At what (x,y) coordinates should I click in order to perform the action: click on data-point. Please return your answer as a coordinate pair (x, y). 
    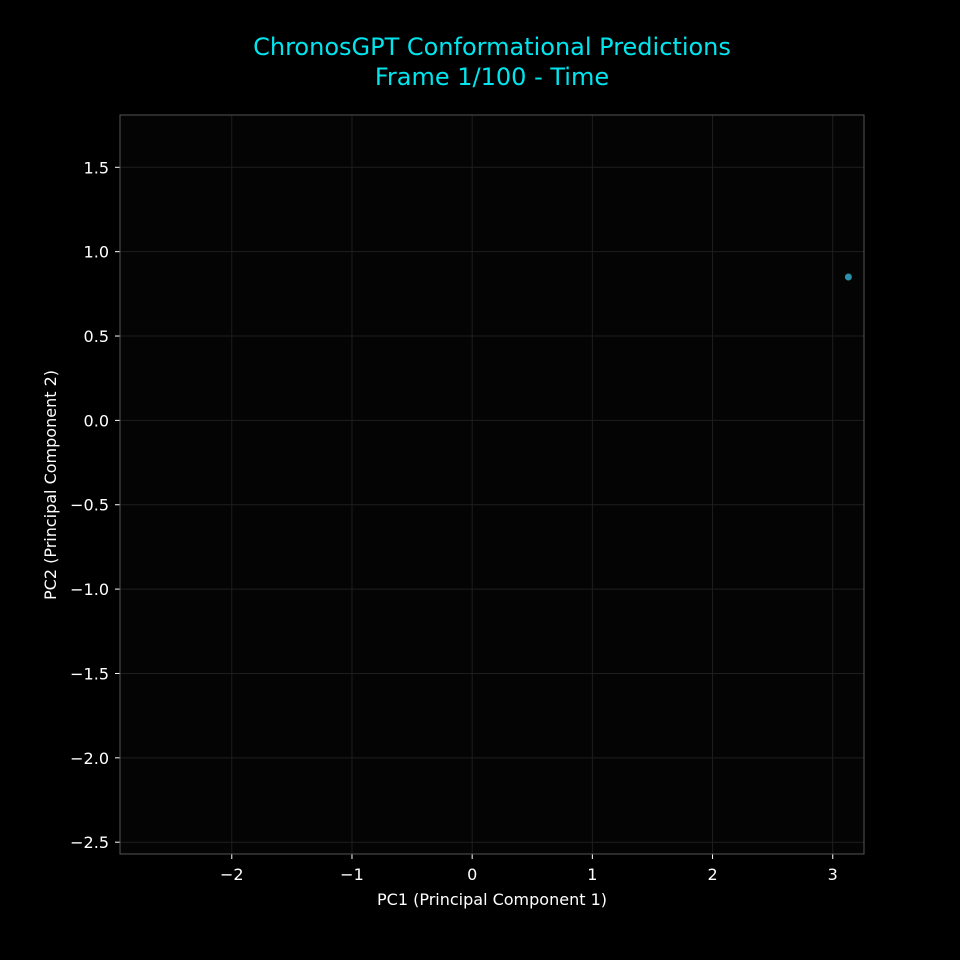
    Looking at the image, I should click on (848, 277).